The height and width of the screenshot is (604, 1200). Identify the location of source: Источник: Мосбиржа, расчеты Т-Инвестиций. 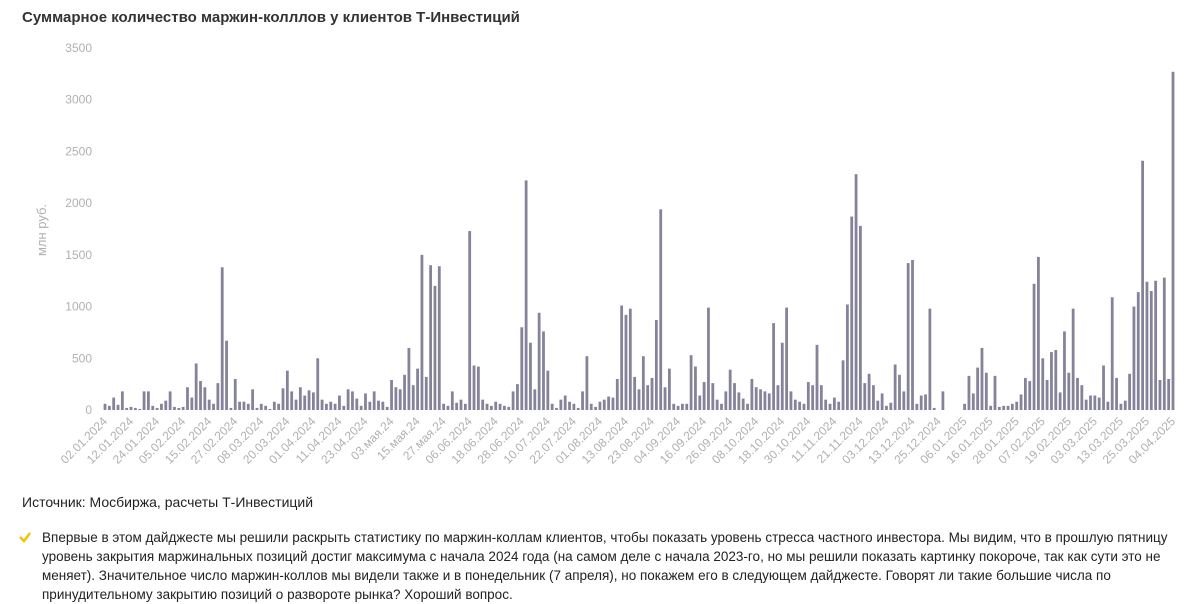
(168, 502).